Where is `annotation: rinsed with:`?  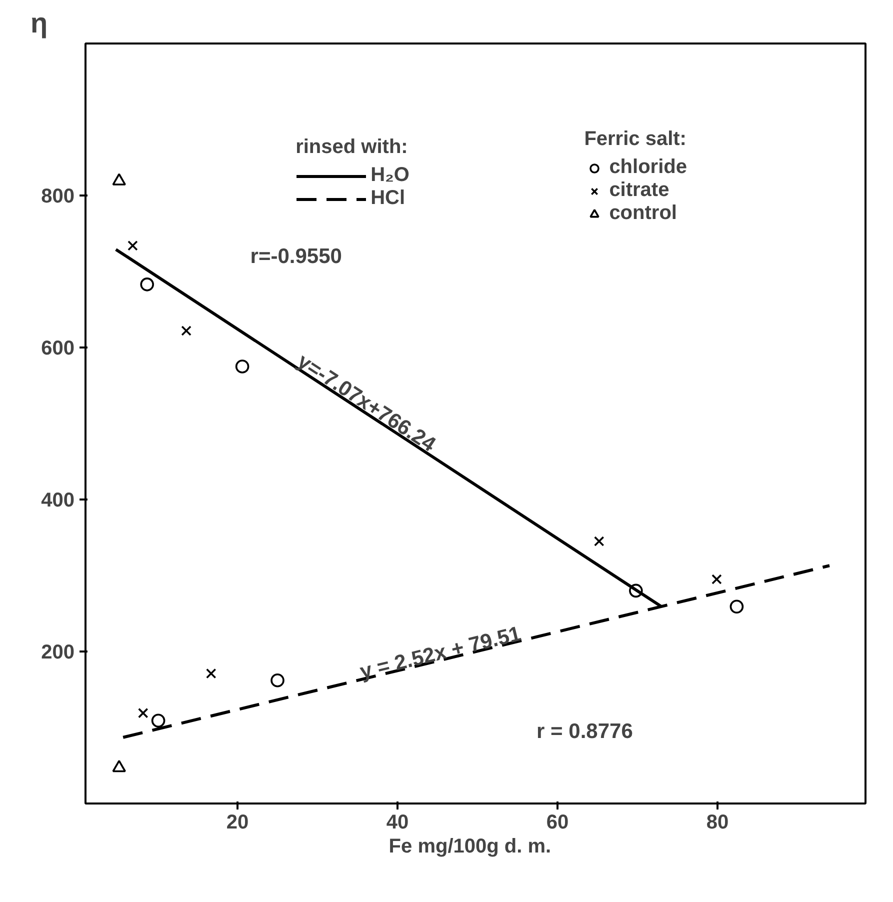
annotation: rinsed with: is located at coordinates (352, 148).